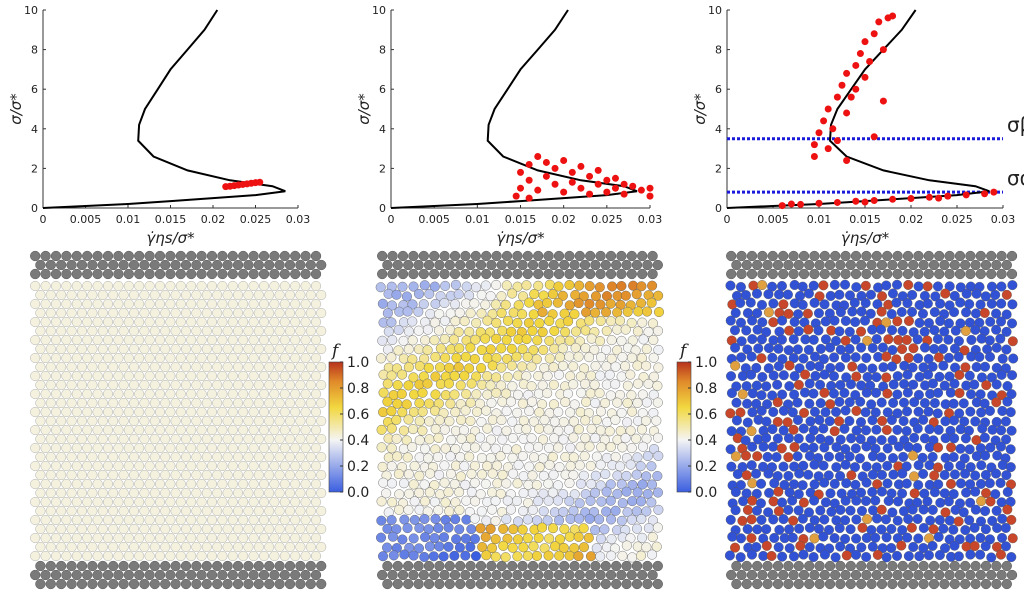 The width and height of the screenshot is (1024, 602). I want to click on y-tick-label: 8, so click(34, 50).